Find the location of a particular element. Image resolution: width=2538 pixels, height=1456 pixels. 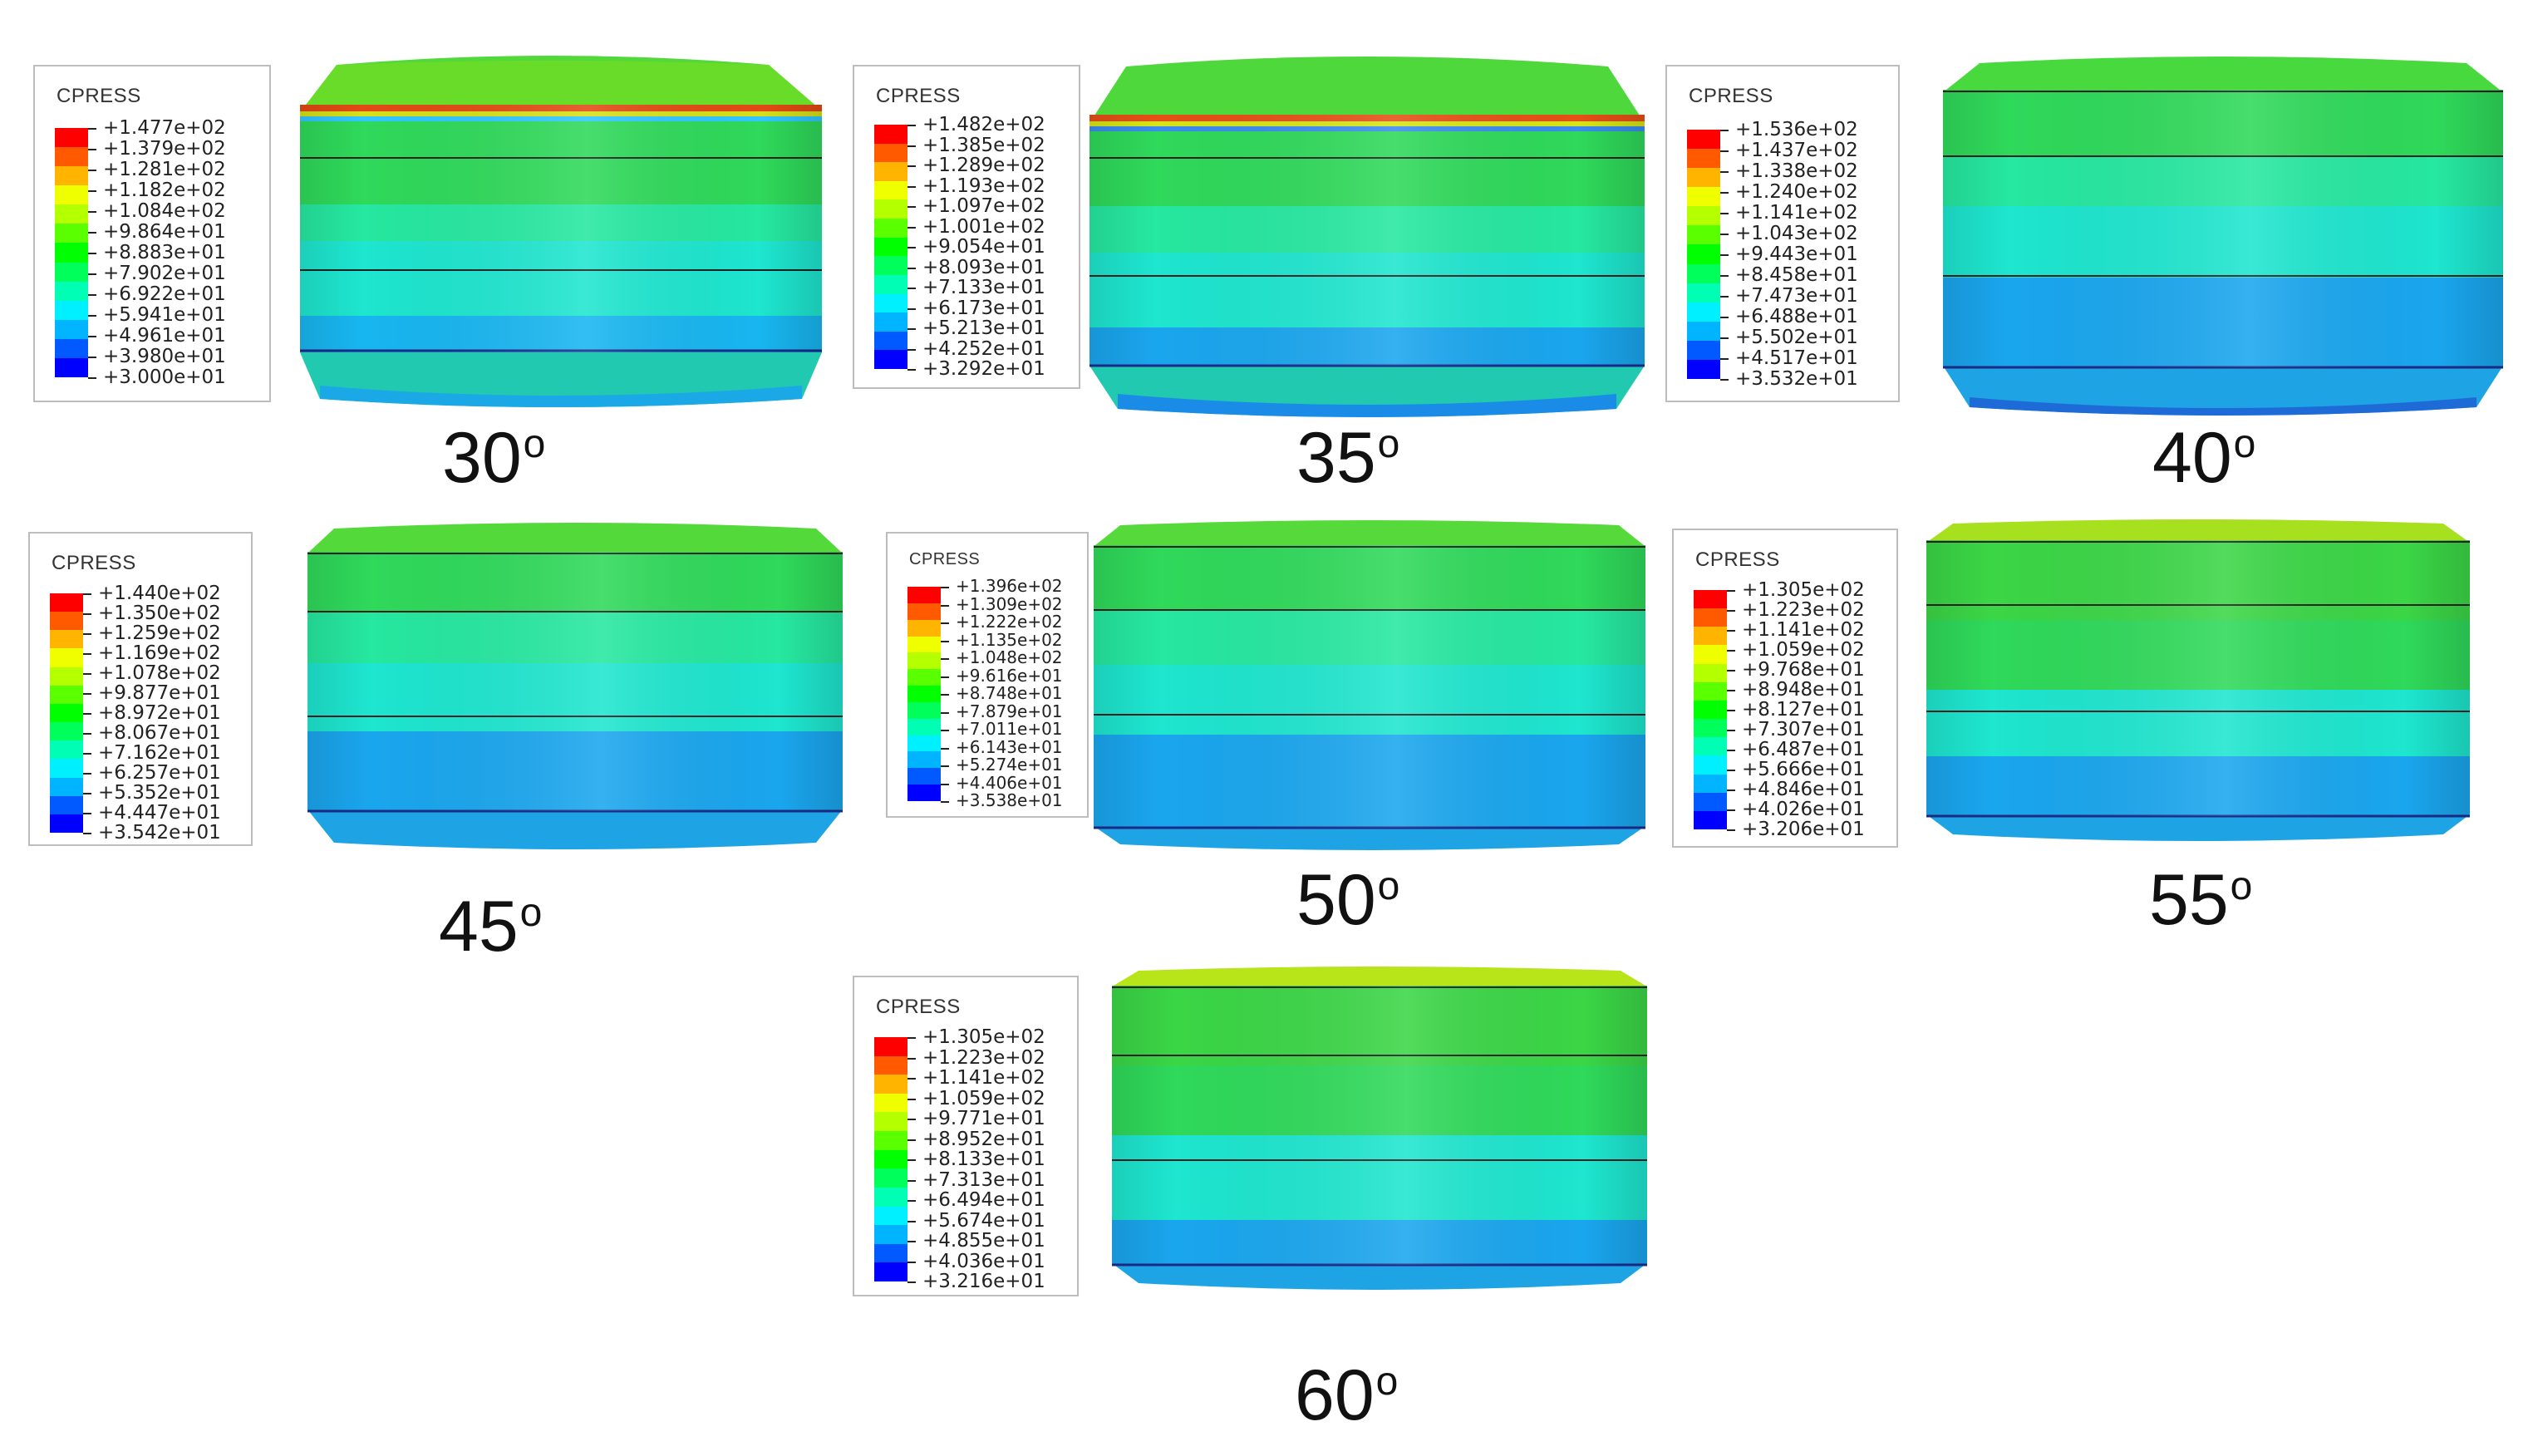

legend-value: +1.305e+02 is located at coordinates (1804, 590).